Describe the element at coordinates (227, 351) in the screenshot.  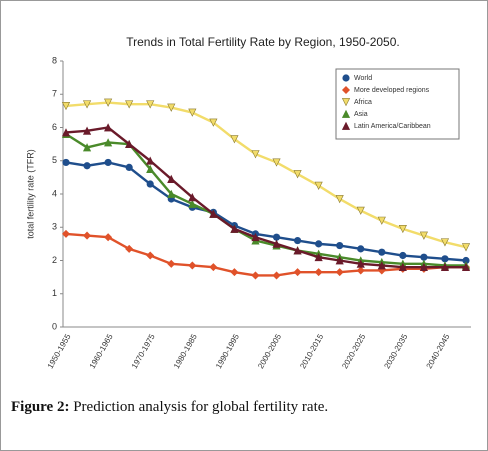
I see `x-tick-label: 1990-1995` at that location.